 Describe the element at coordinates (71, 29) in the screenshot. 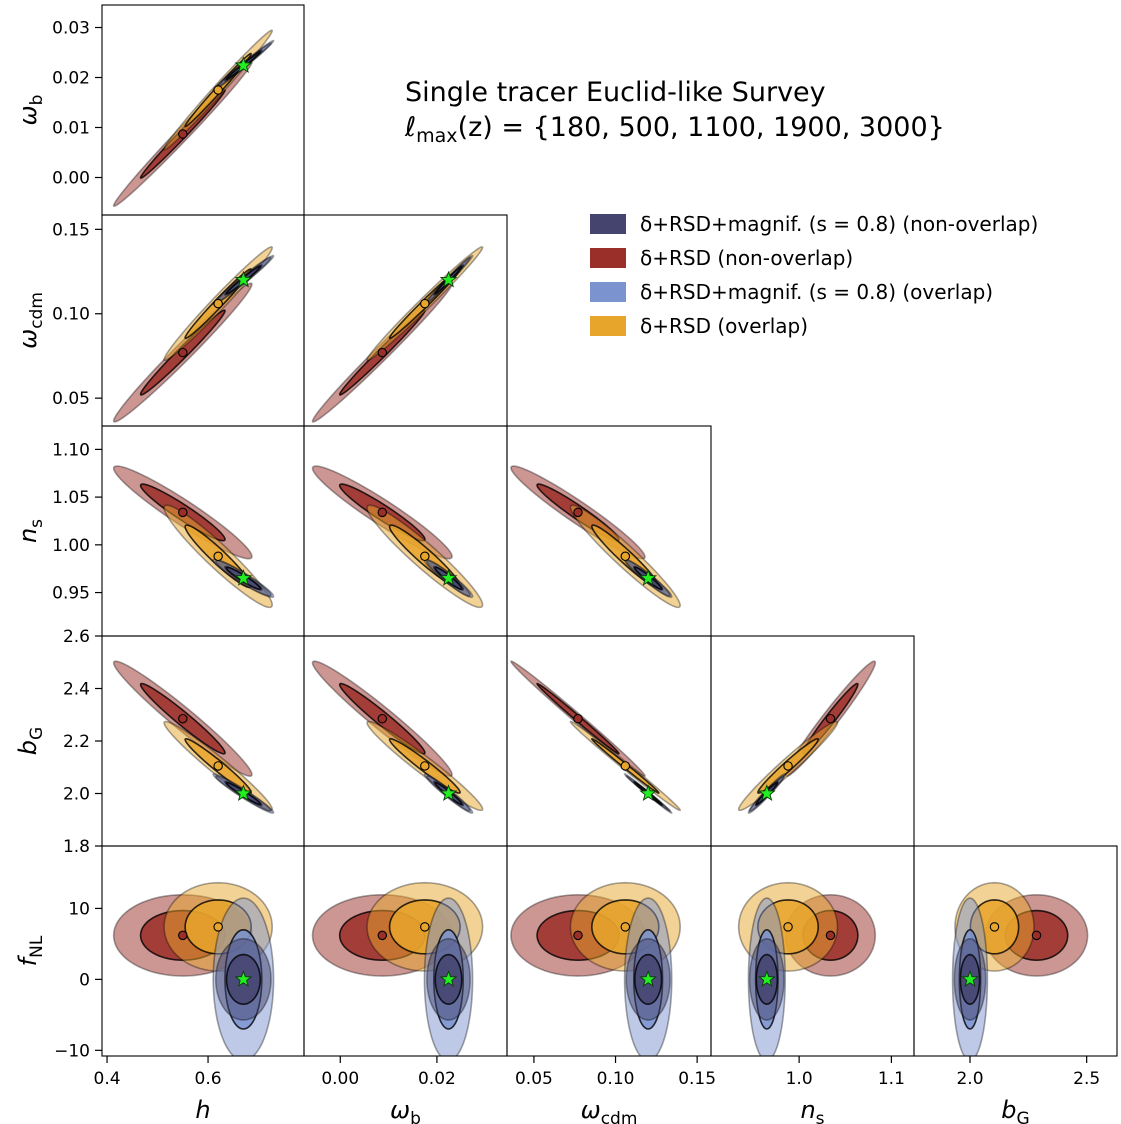

I see `y-tick-label: 0.03` at that location.